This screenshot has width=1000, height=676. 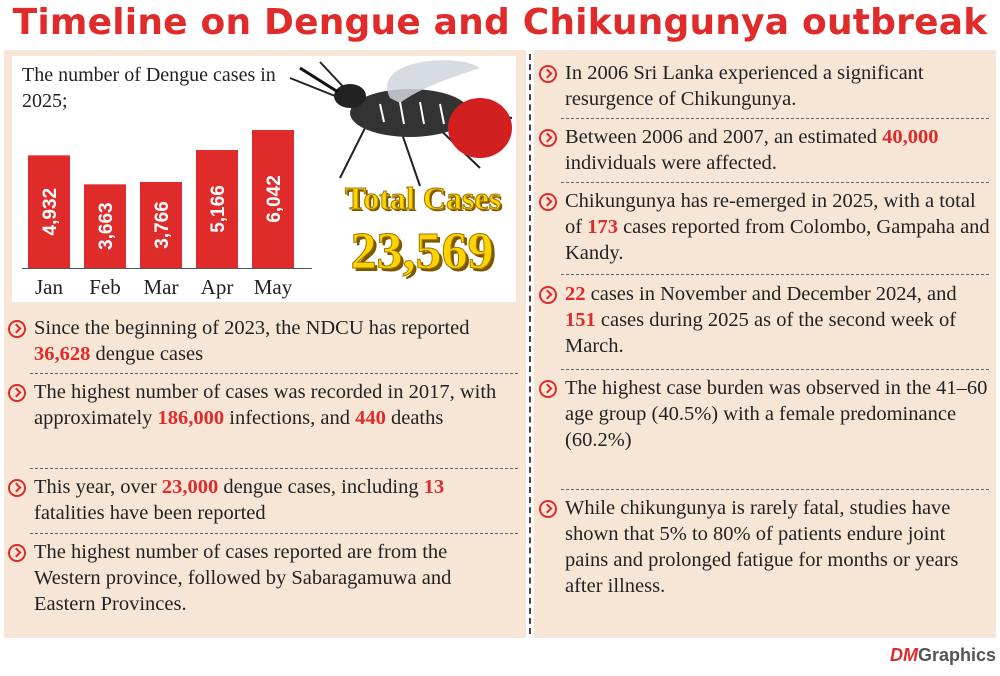 I want to click on category-label: May, so click(x=273, y=287).